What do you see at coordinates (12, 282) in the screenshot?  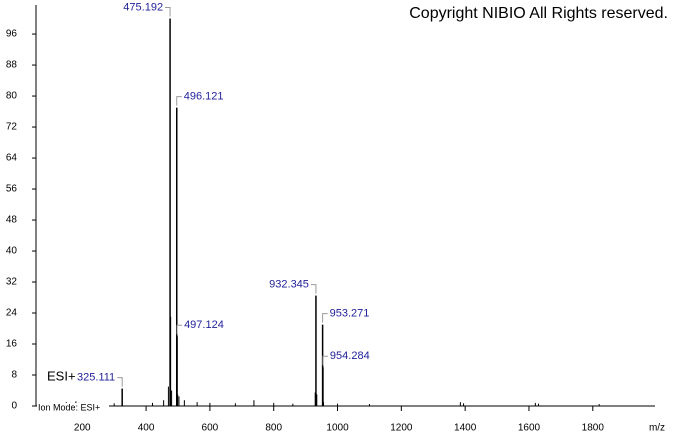 I see `y-tick-label: 32` at bounding box center [12, 282].